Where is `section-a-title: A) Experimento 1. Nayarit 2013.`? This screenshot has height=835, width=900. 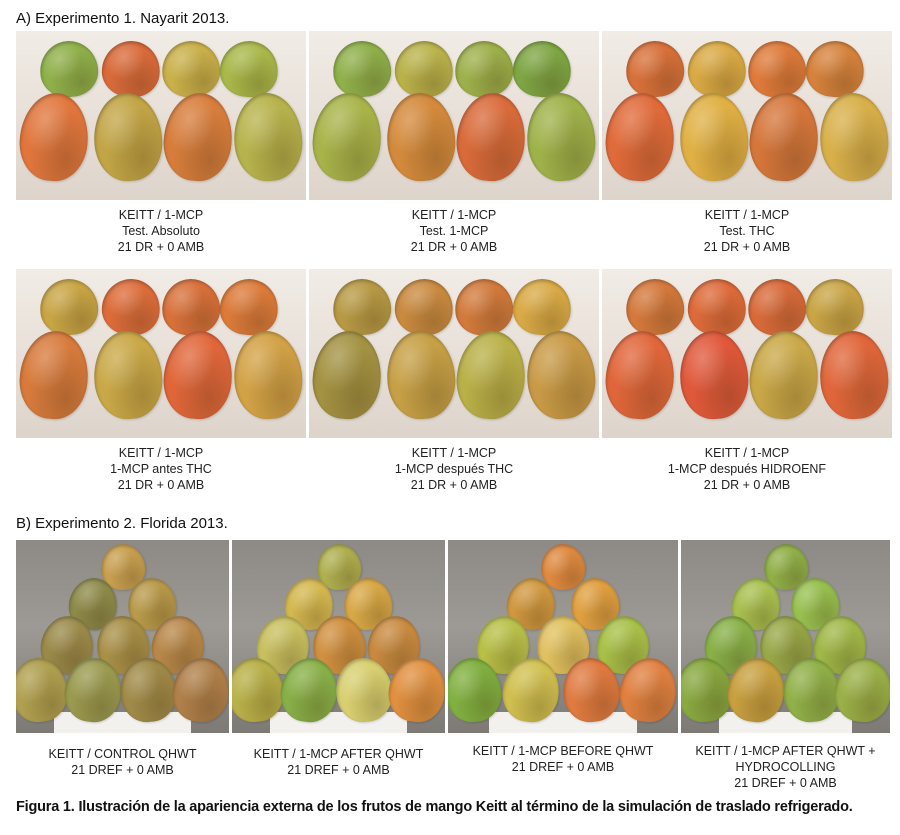
section-a-title: A) Experimento 1. Nayarit 2013. is located at coordinates (123, 18).